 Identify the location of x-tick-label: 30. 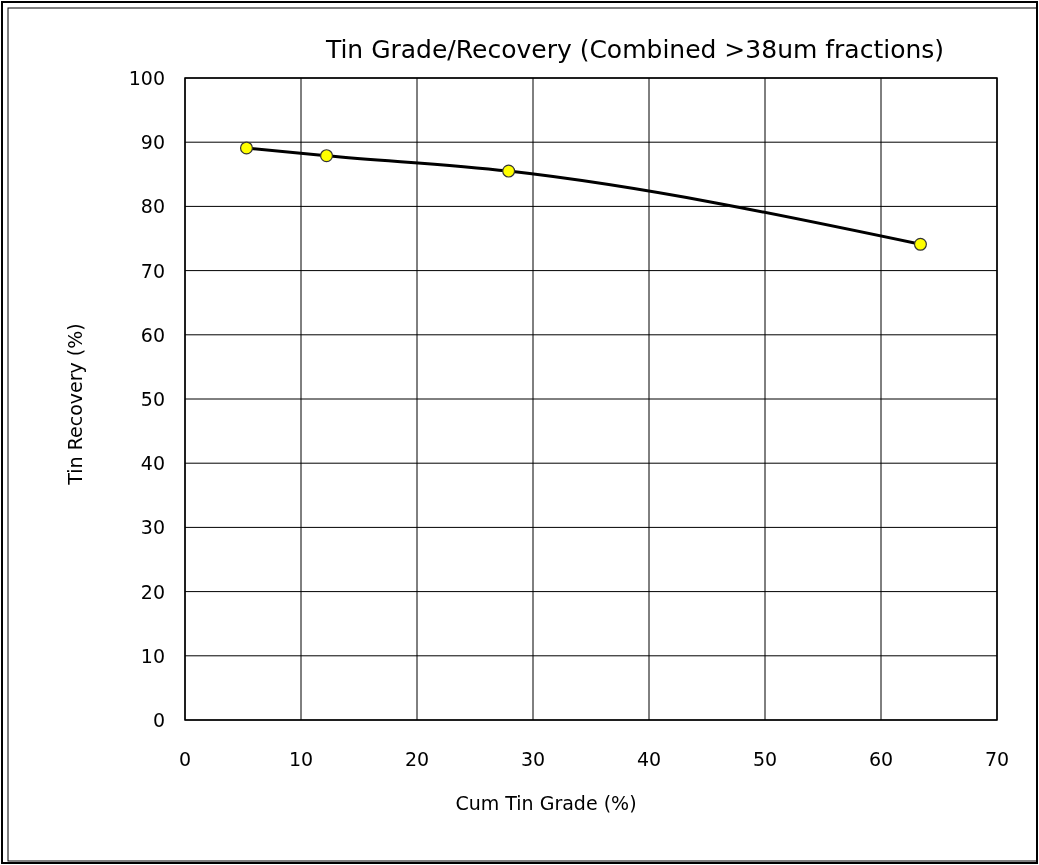
(533, 759).